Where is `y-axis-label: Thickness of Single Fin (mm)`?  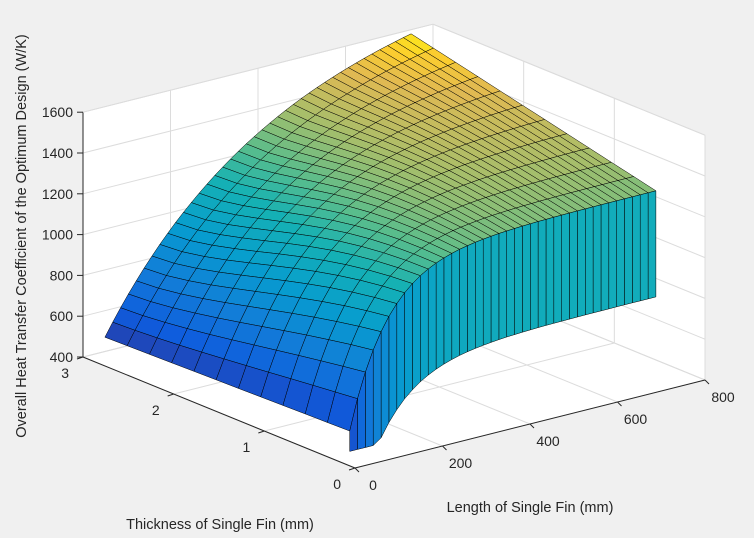 y-axis-label: Thickness of Single Fin (mm) is located at coordinates (220, 525).